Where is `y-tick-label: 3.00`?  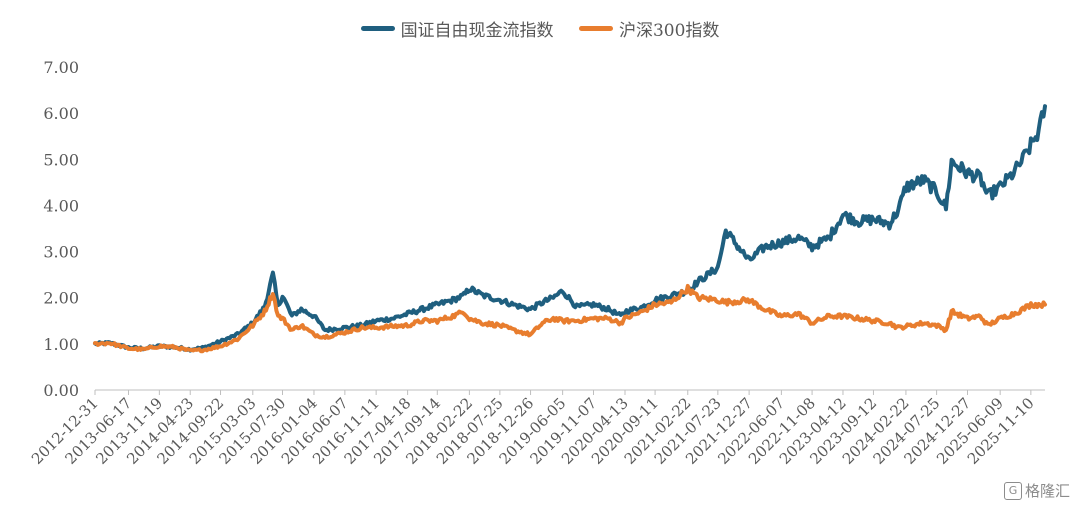 y-tick-label: 3.00 is located at coordinates (61, 252).